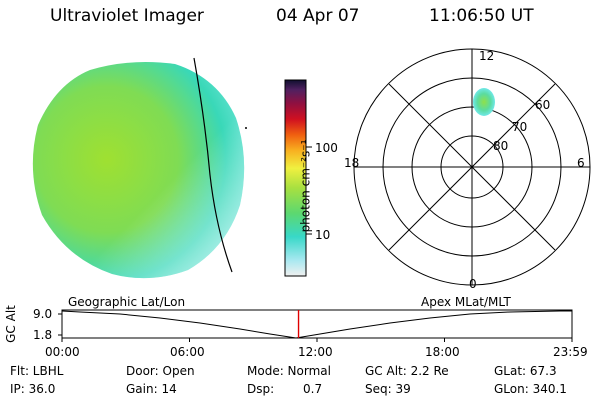 This screenshot has height=400, width=600. Describe the element at coordinates (37, 371) in the screenshot. I see `filter-readout: Flt: LBHL` at that location.